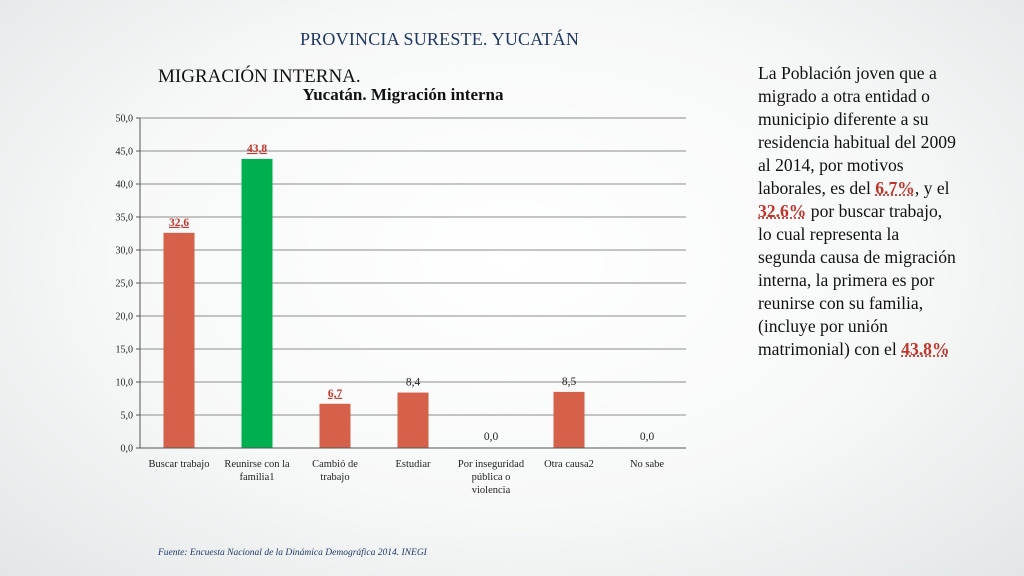 The image size is (1024, 576). Describe the element at coordinates (125, 185) in the screenshot. I see `y-tick-label: 40,0` at that location.